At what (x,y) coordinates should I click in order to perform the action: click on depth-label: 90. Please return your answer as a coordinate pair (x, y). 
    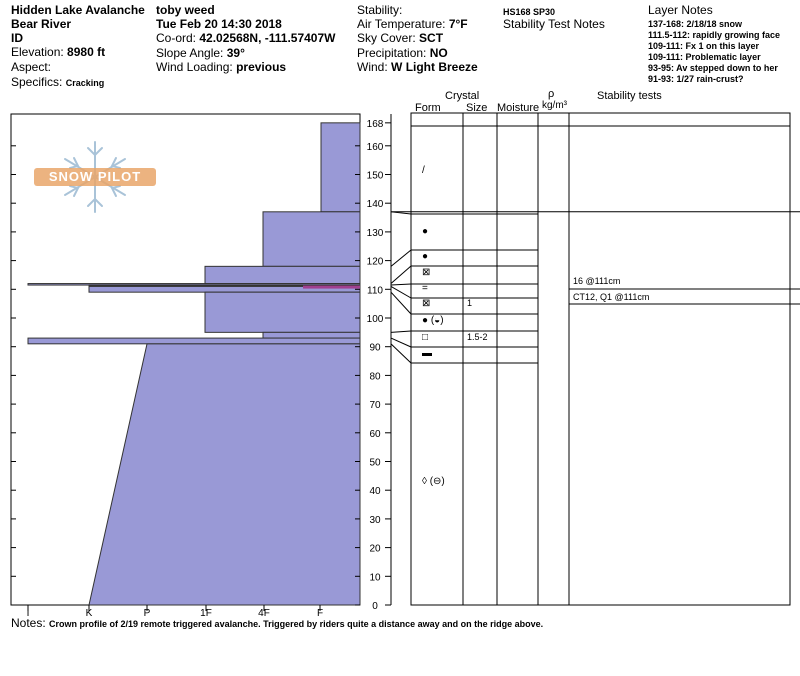
    Looking at the image, I should click on (375, 348).